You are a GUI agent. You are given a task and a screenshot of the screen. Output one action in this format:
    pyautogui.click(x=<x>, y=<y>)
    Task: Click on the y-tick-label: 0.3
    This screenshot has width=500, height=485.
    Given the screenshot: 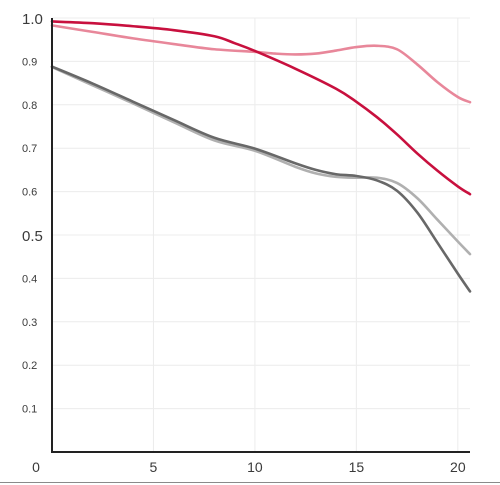 What is the action you would take?
    pyautogui.click(x=29, y=323)
    